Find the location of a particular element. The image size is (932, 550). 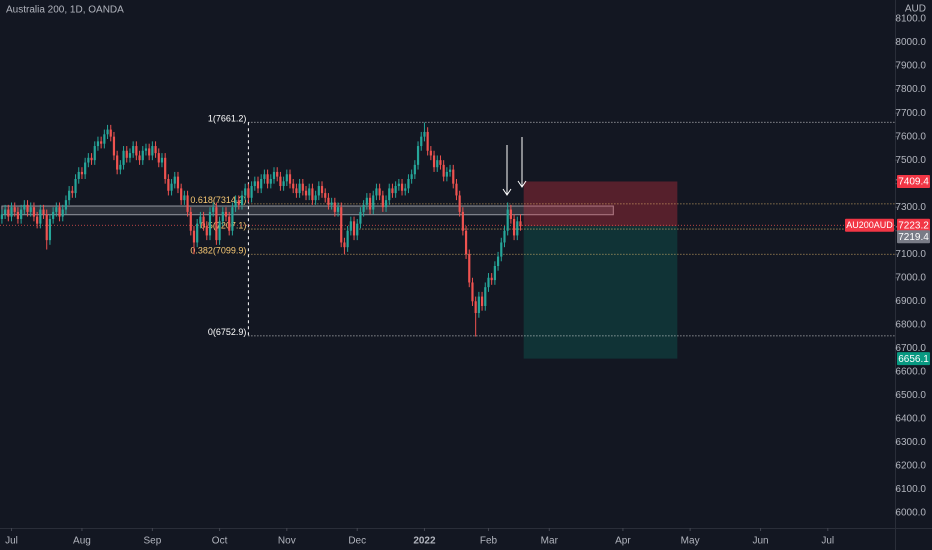

y-tick-label: 7000.0 is located at coordinates (910, 277).